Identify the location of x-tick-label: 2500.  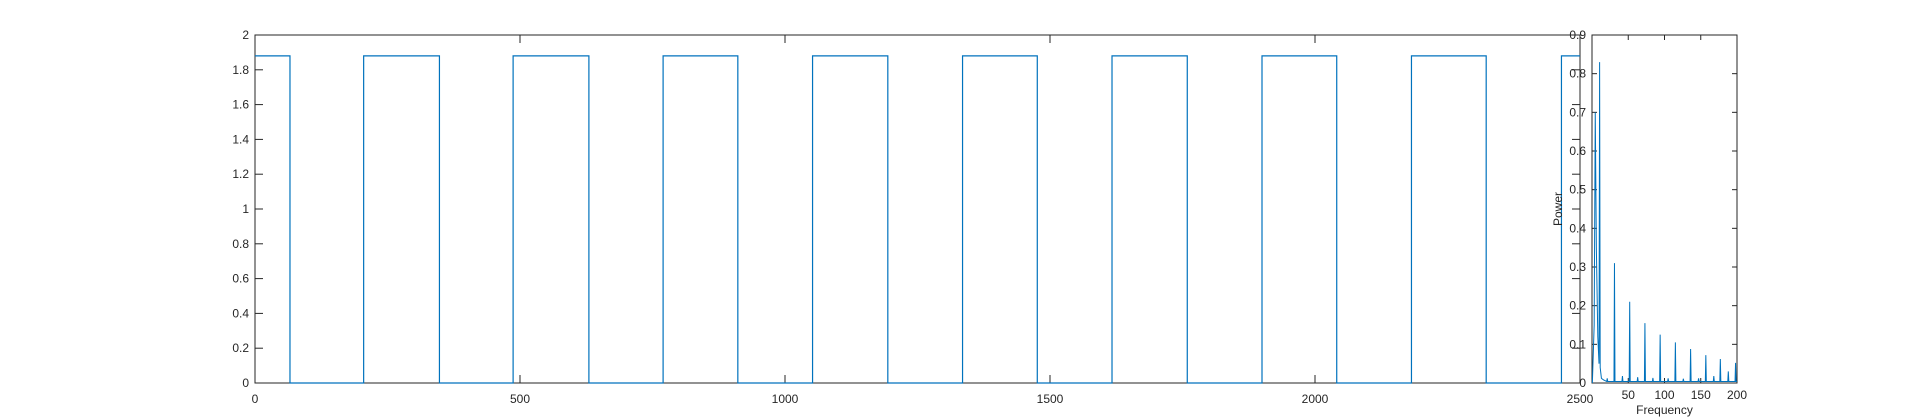
(1580, 399).